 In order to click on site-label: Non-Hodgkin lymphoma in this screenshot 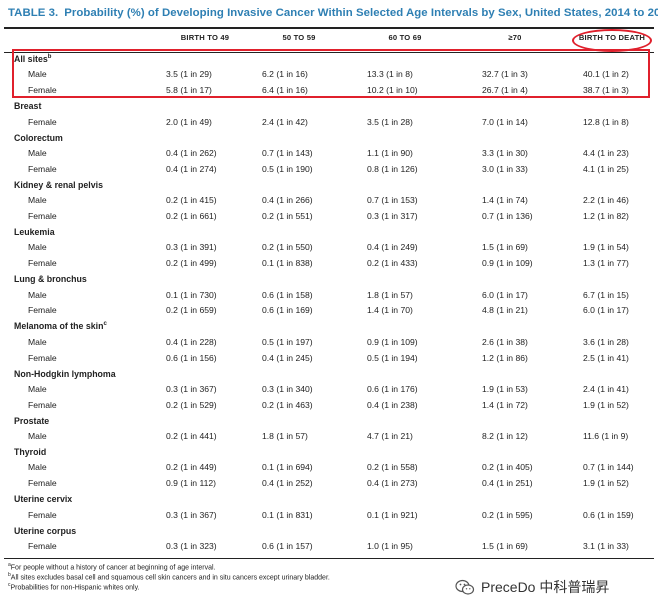, I will do `click(65, 373)`.